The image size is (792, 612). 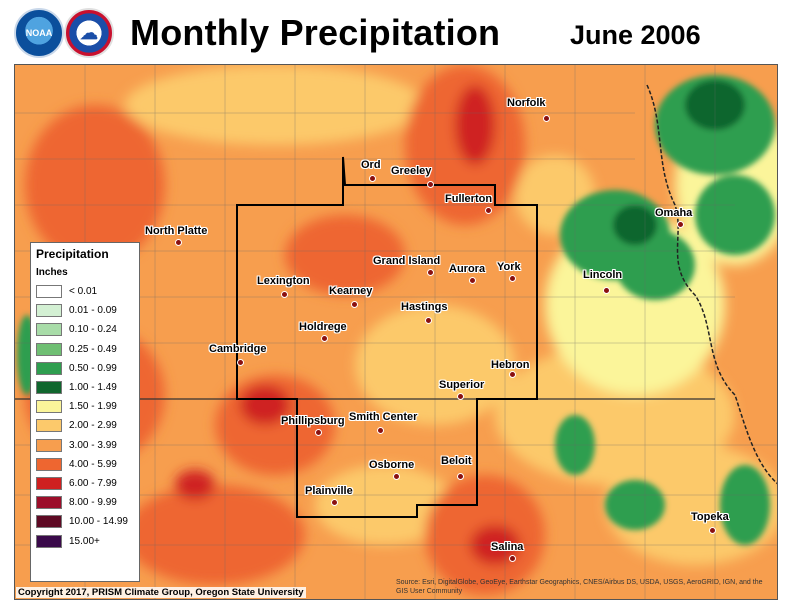 I want to click on city-lincoln: Lincoln, so click(x=603, y=275).